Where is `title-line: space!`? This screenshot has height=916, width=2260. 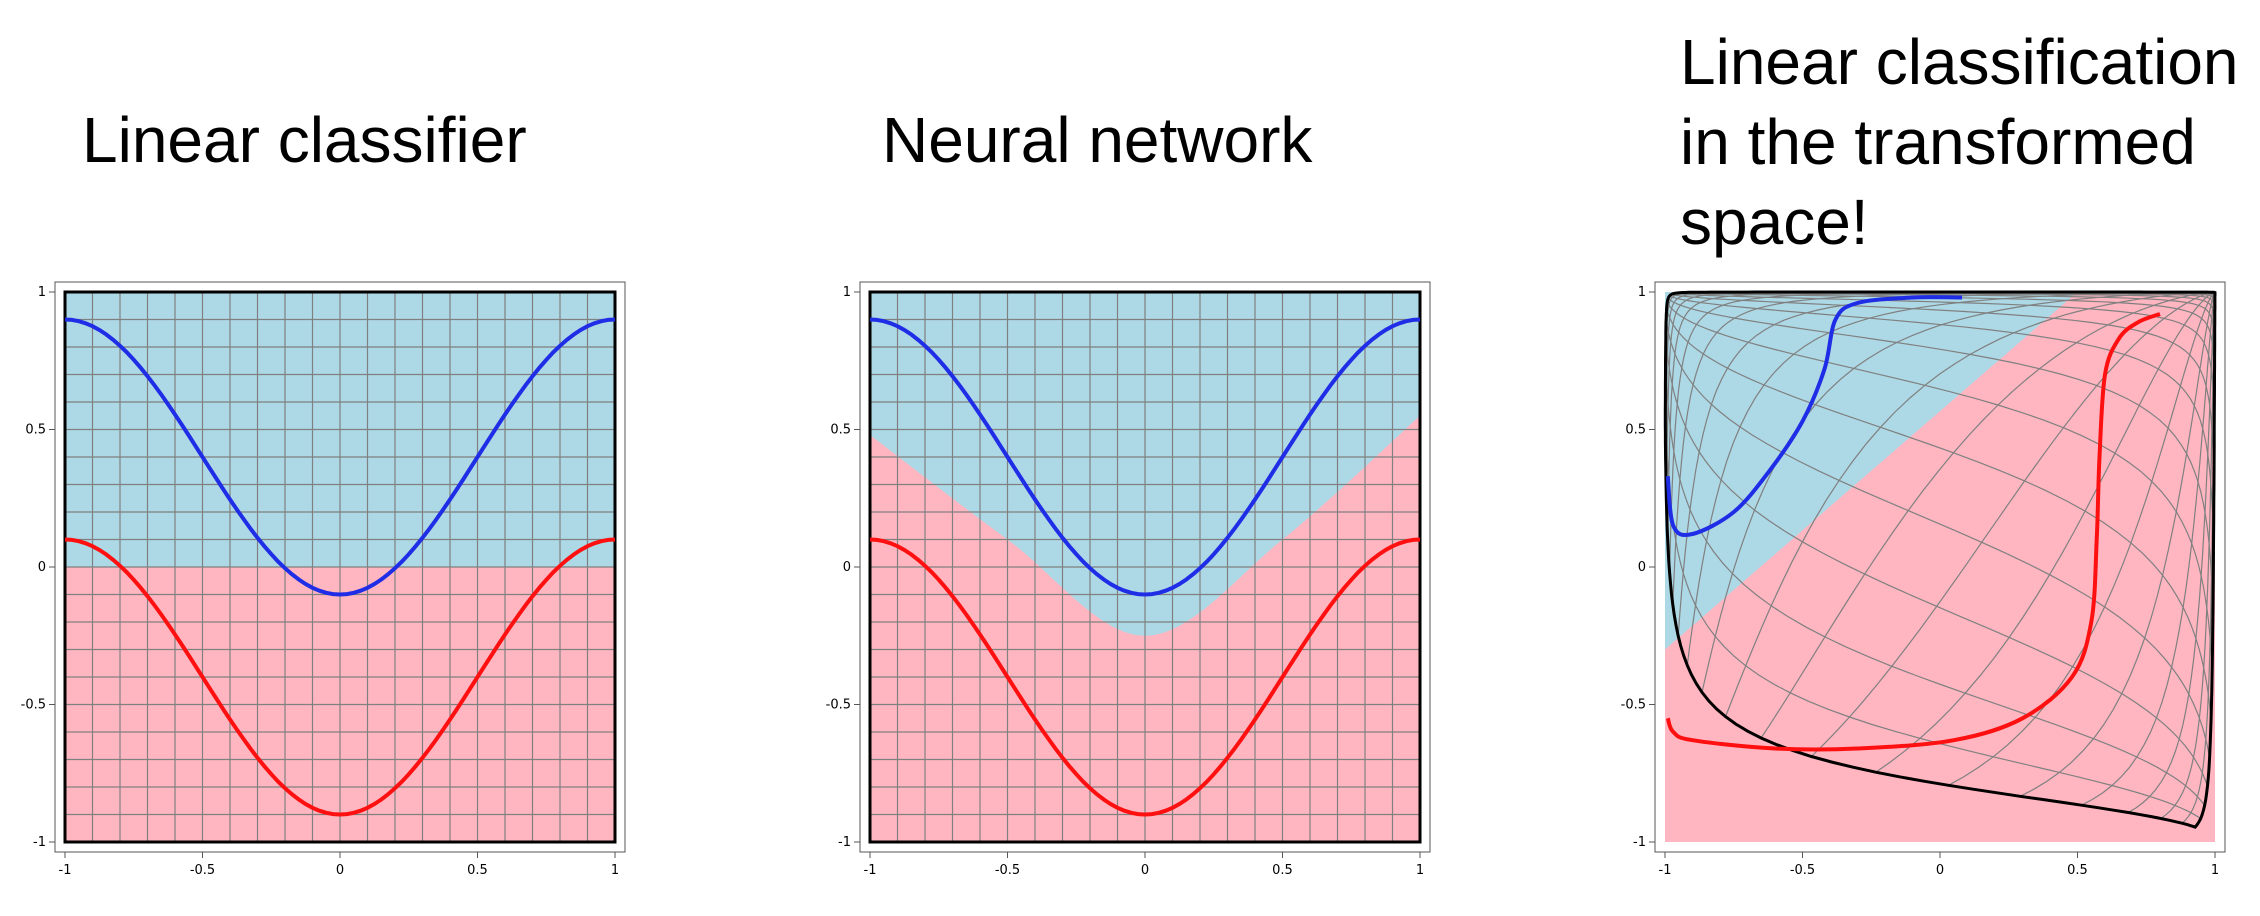
title-line: space! is located at coordinates (1774, 222).